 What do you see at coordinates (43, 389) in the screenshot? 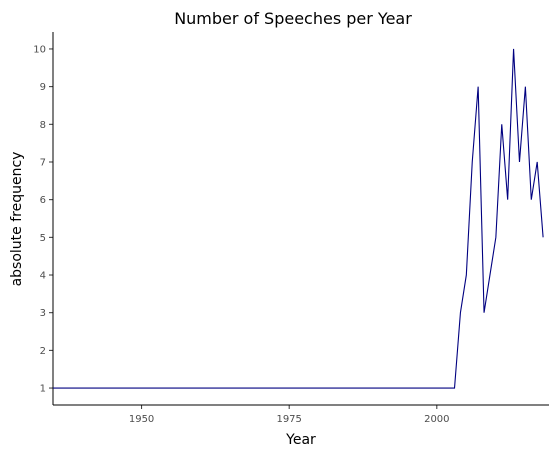
I see `y-tick-label: 1` at bounding box center [43, 389].